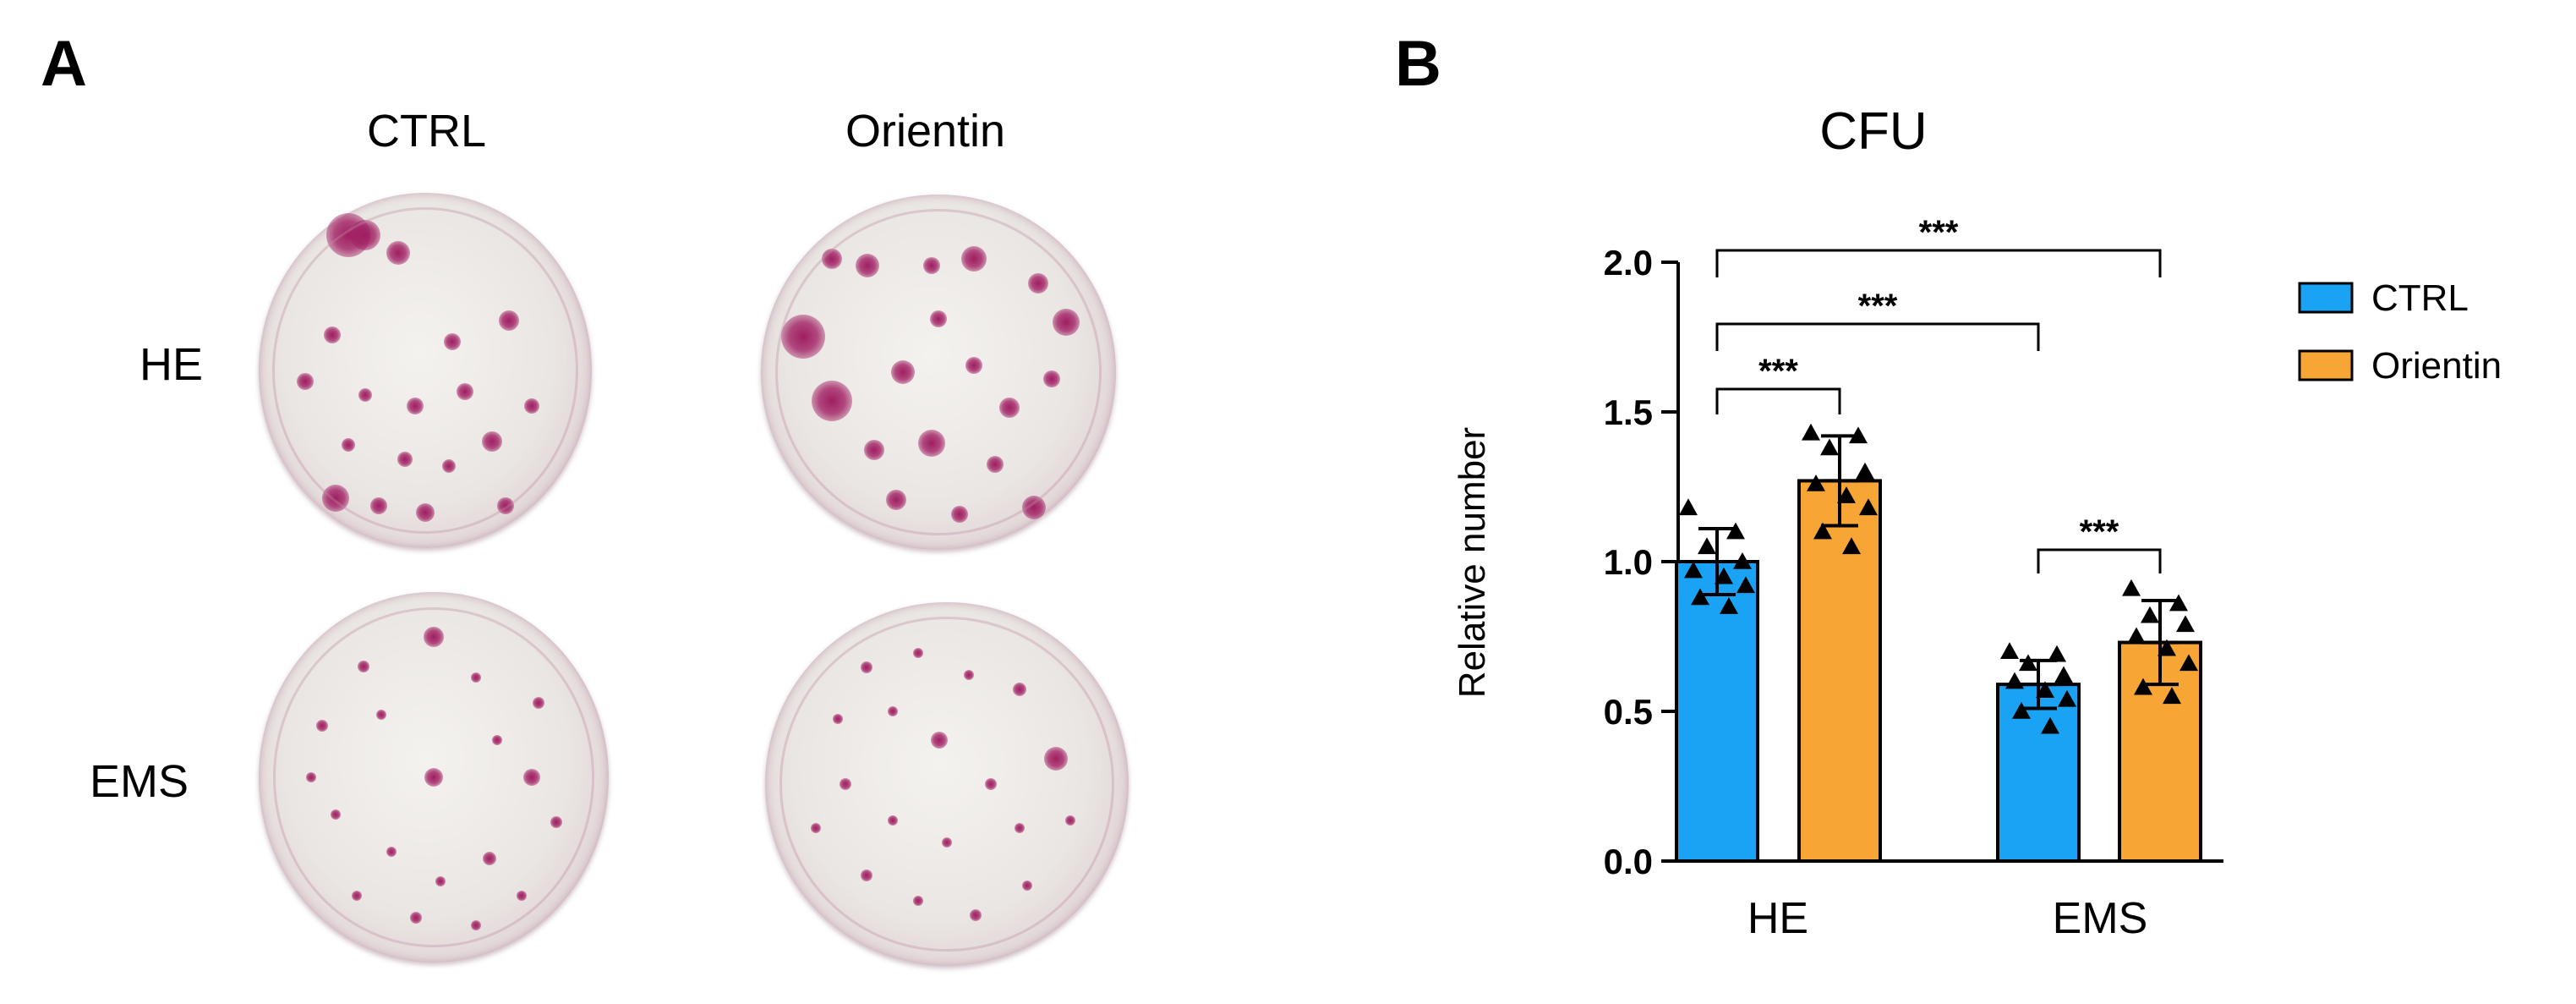 Image resolution: width=2576 pixels, height=1004 pixels. Describe the element at coordinates (2326, 298) in the screenshot. I see `legend-swatch-ctrl` at that location.